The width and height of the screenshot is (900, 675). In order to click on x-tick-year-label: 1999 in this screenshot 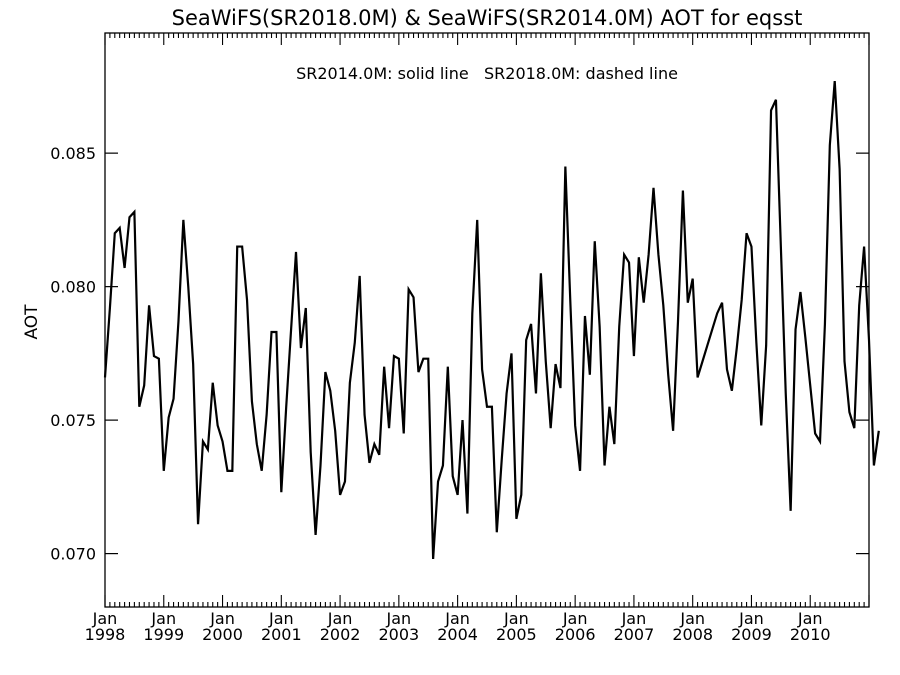, I will do `click(163, 634)`.